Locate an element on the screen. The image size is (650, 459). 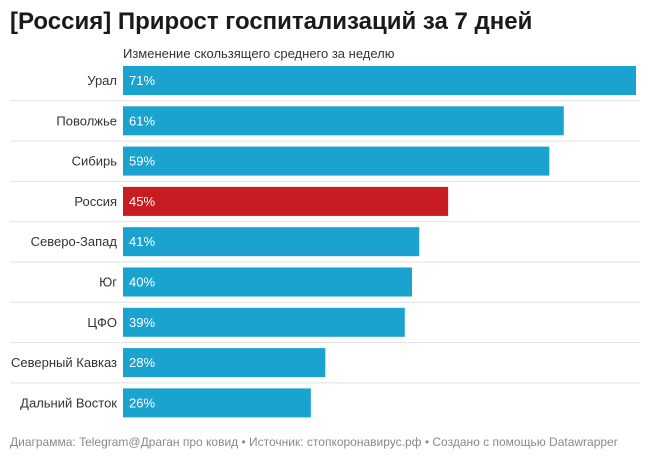
category-label: Поволжье is located at coordinates (86, 120).